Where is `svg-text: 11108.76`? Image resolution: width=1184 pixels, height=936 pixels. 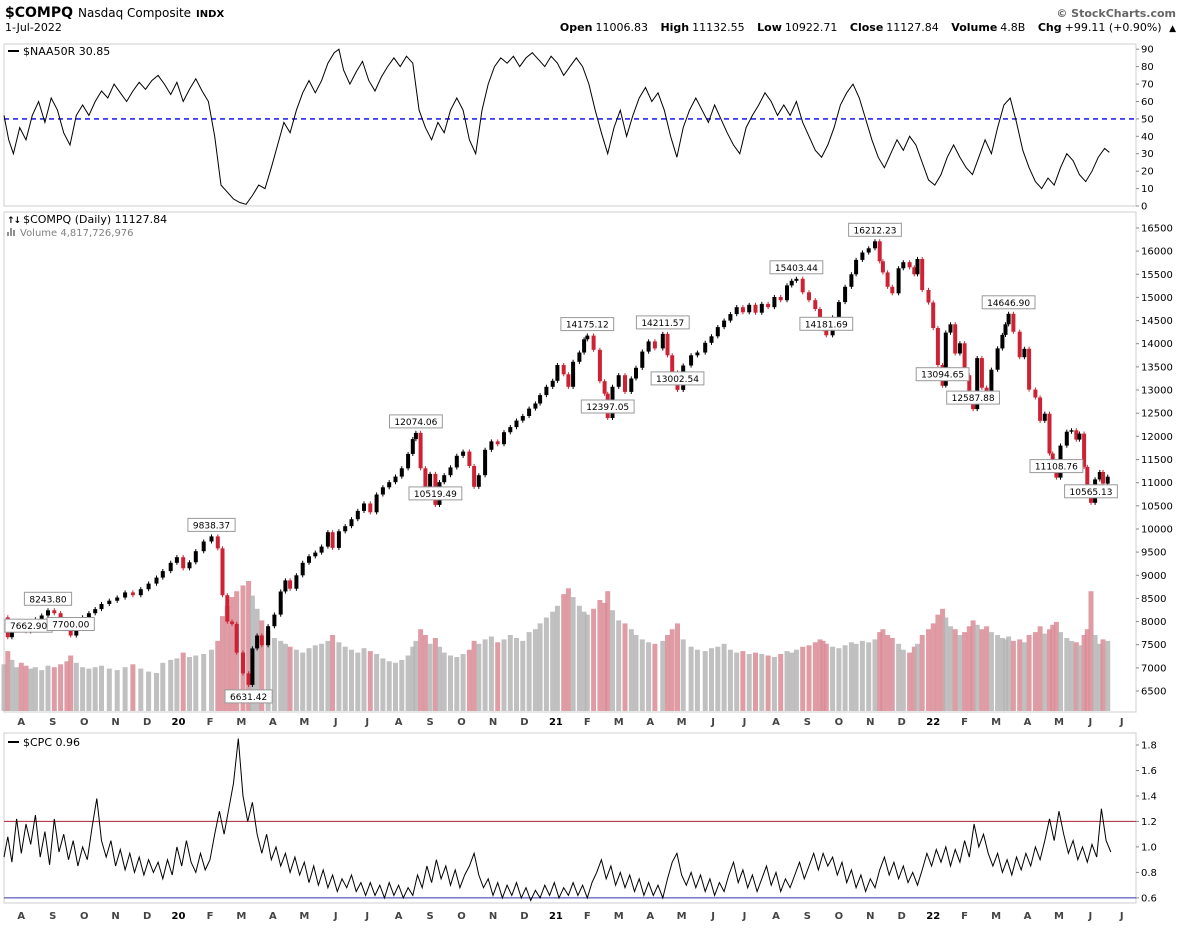
svg-text: 11108.76 is located at coordinates (1056, 468).